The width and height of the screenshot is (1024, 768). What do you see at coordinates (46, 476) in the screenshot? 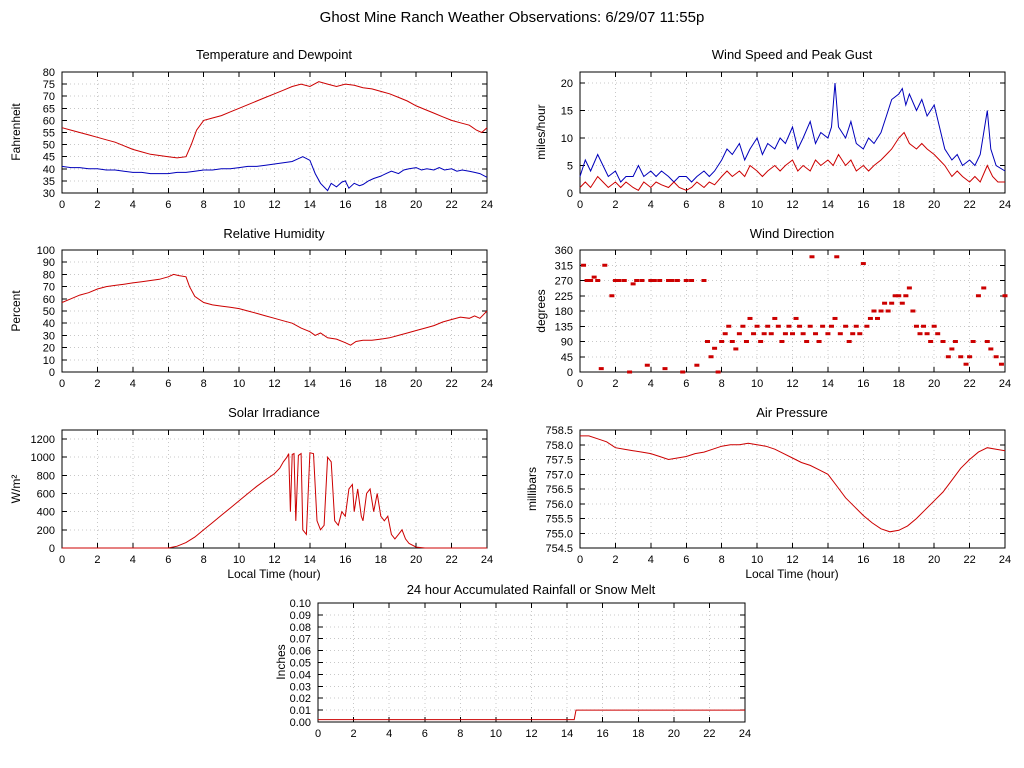
I see `y-tick-label: 800` at bounding box center [46, 476].